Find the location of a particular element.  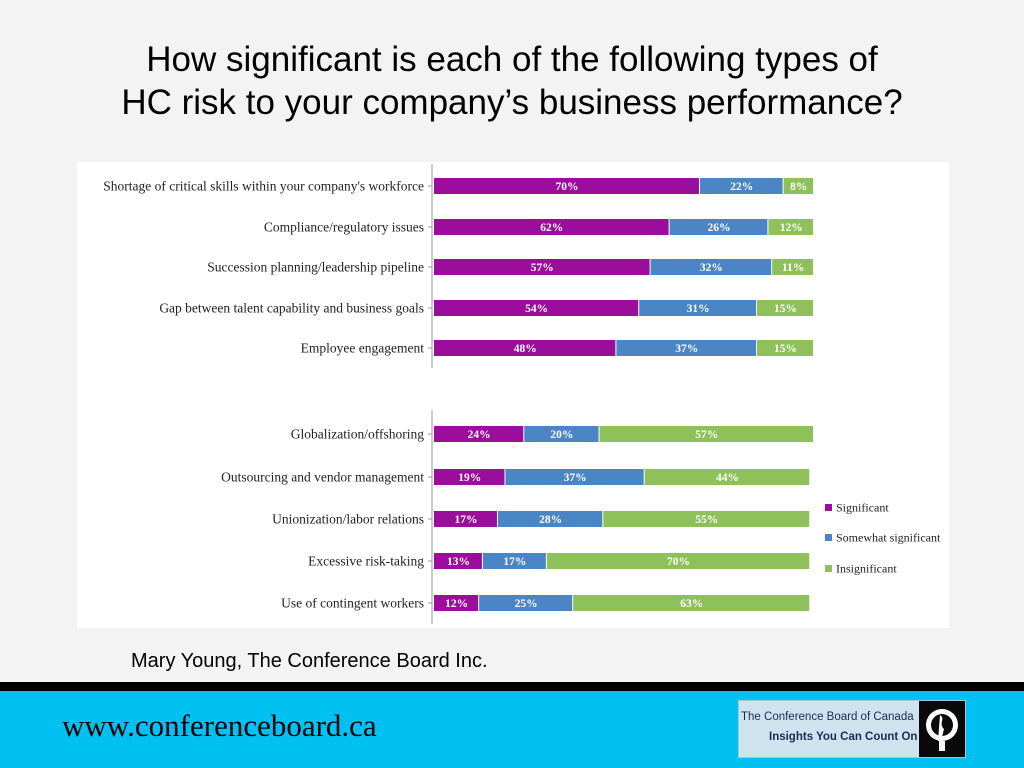

data-label: 11% is located at coordinates (793, 268).